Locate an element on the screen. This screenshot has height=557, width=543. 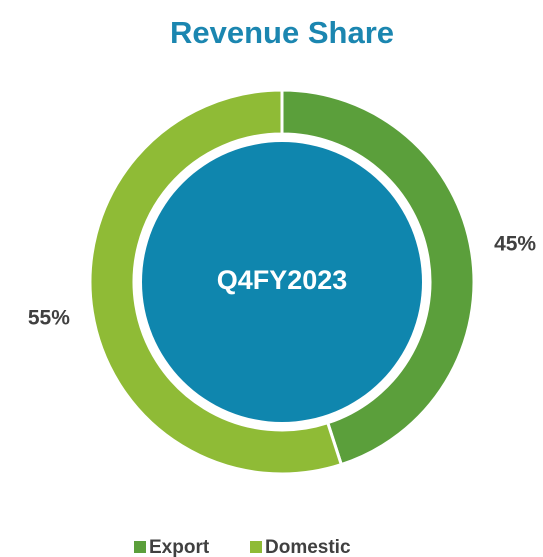
center-label: Q4FY2023 is located at coordinates (282, 280).